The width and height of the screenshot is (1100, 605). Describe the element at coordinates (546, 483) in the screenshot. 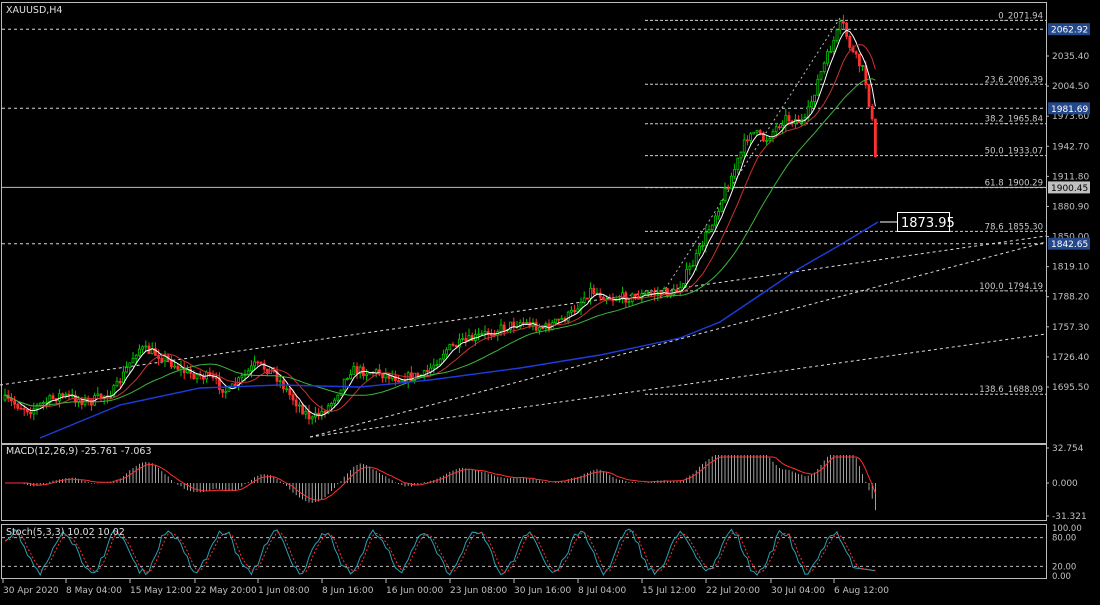

I see `macd-histogram: 32.754 0.000 -31.321` at that location.